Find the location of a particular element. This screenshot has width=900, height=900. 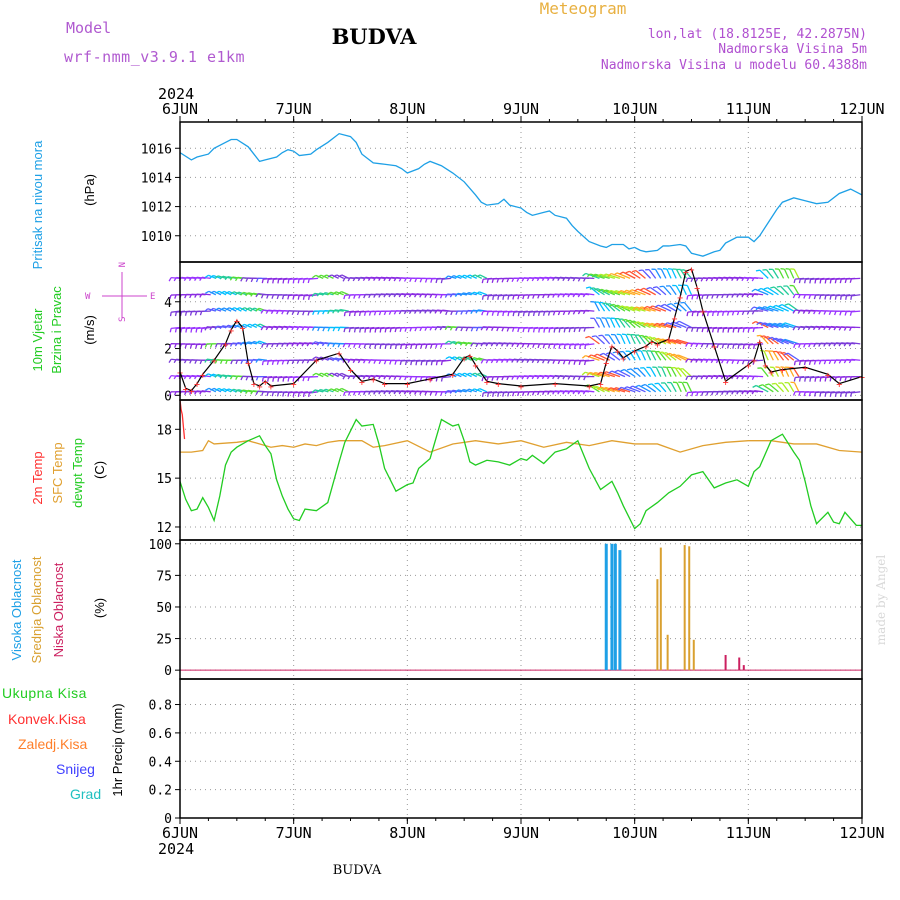

temp2m-label: 2m Temp is located at coordinates (37, 477).